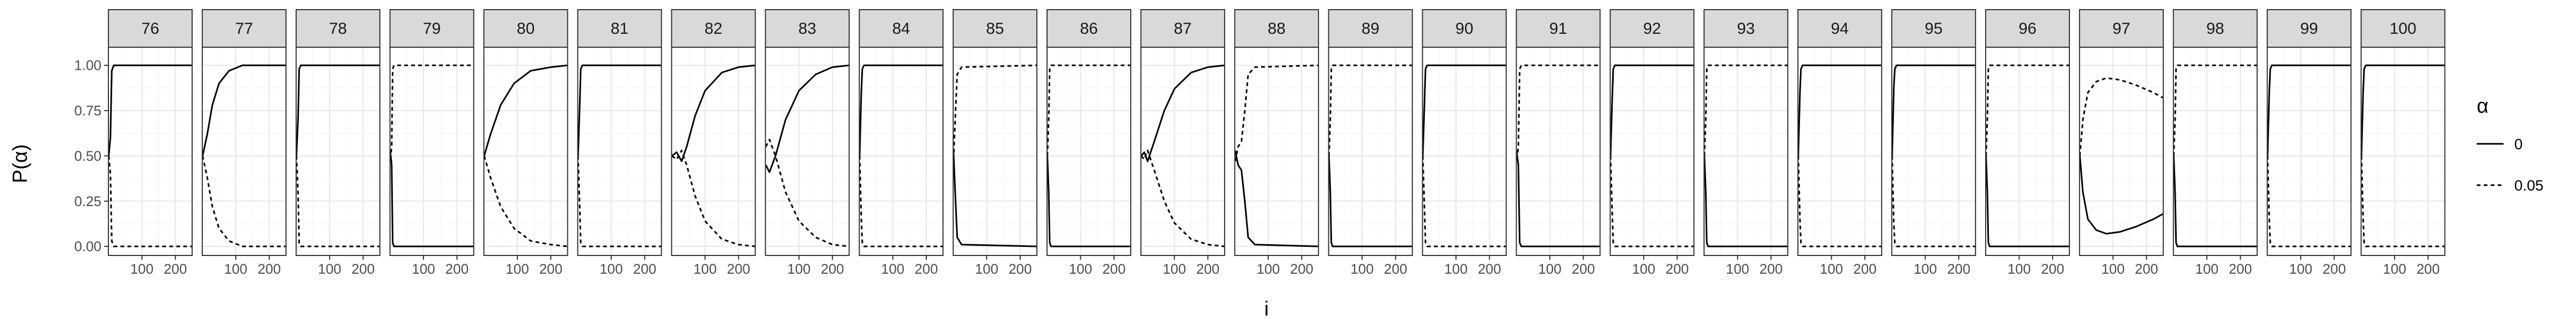  I want to click on facet-strip-label: 85, so click(995, 29).